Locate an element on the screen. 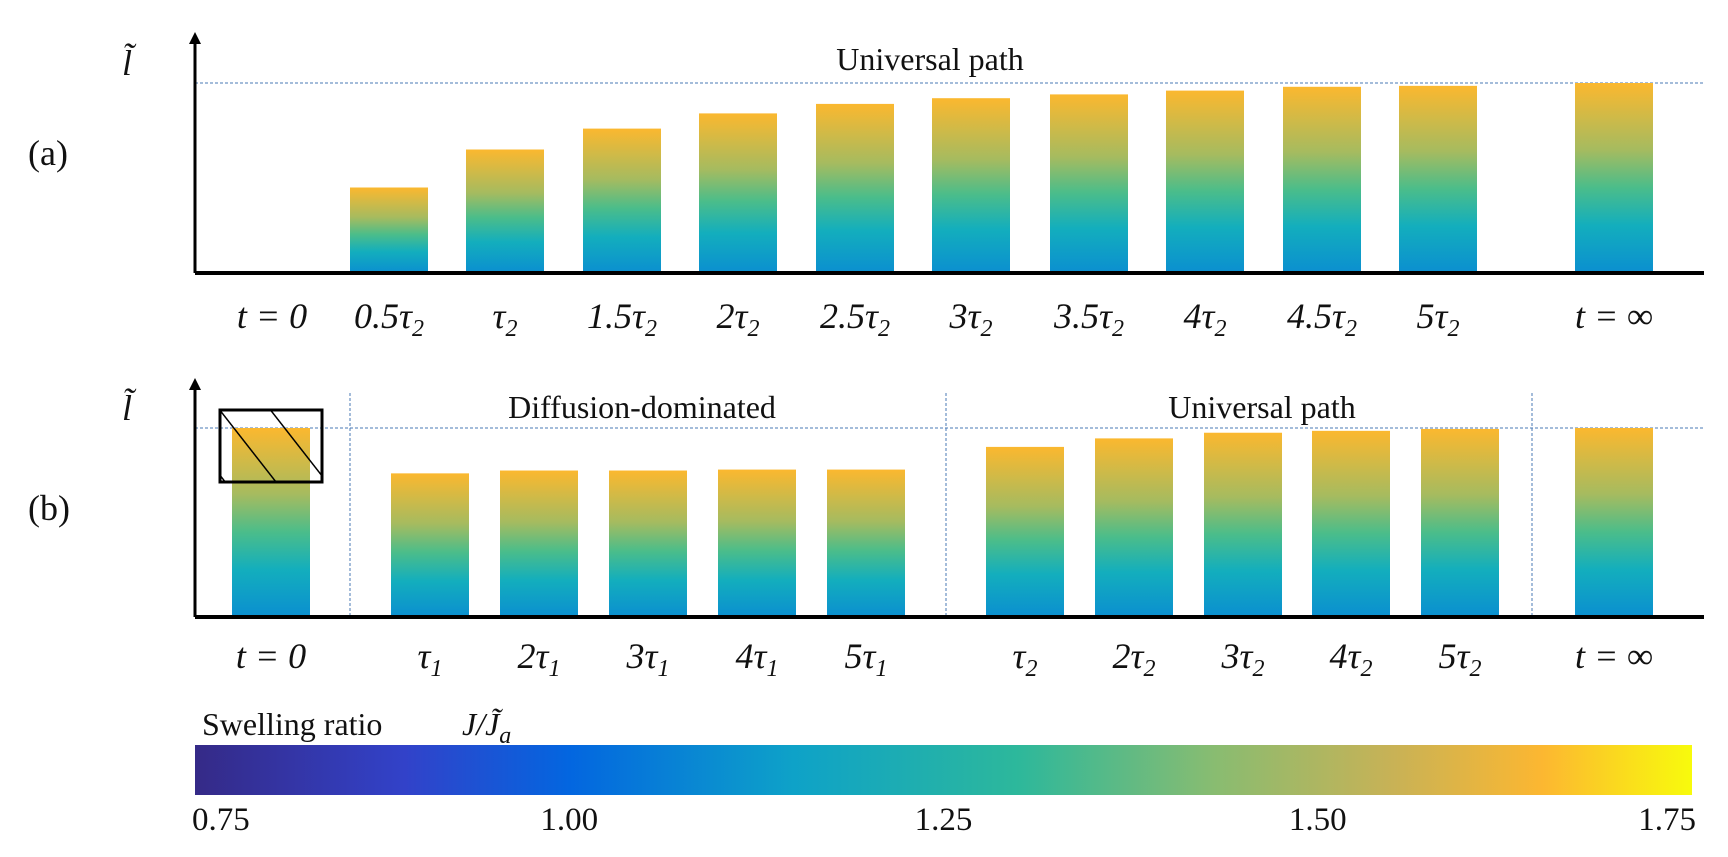 The image size is (1728, 857). panel-a-label: (a) is located at coordinates (48, 153).